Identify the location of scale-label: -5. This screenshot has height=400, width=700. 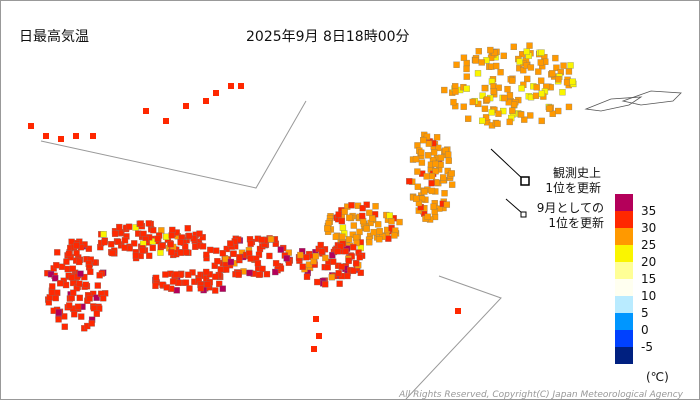
(647, 347).